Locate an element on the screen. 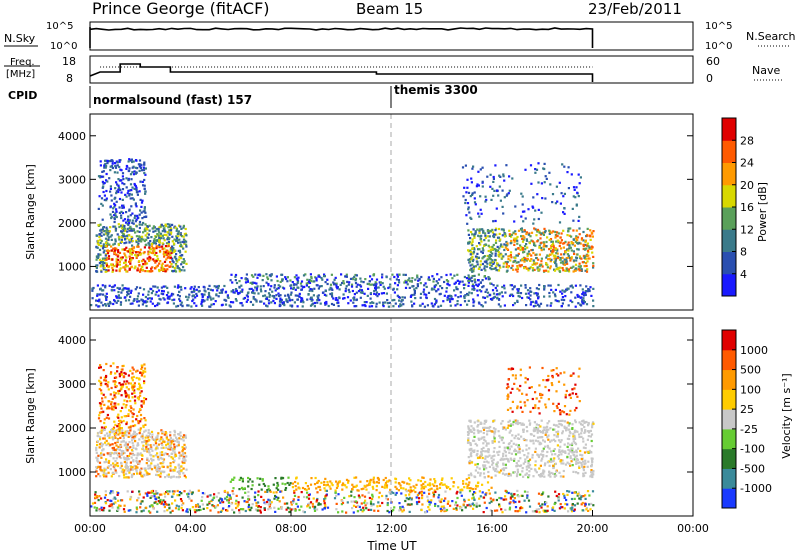 This screenshot has height=554, width=800. nsky-label: N.Sky is located at coordinates (20, 38).